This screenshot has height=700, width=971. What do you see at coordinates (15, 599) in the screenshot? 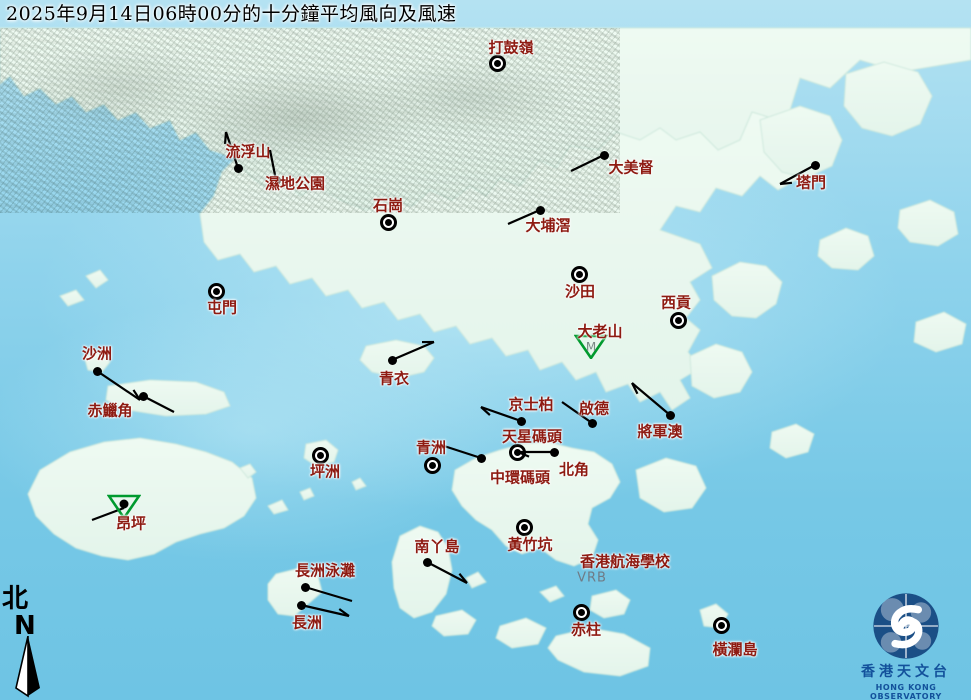
I see `compass-north-cn: 北` at bounding box center [15, 599].